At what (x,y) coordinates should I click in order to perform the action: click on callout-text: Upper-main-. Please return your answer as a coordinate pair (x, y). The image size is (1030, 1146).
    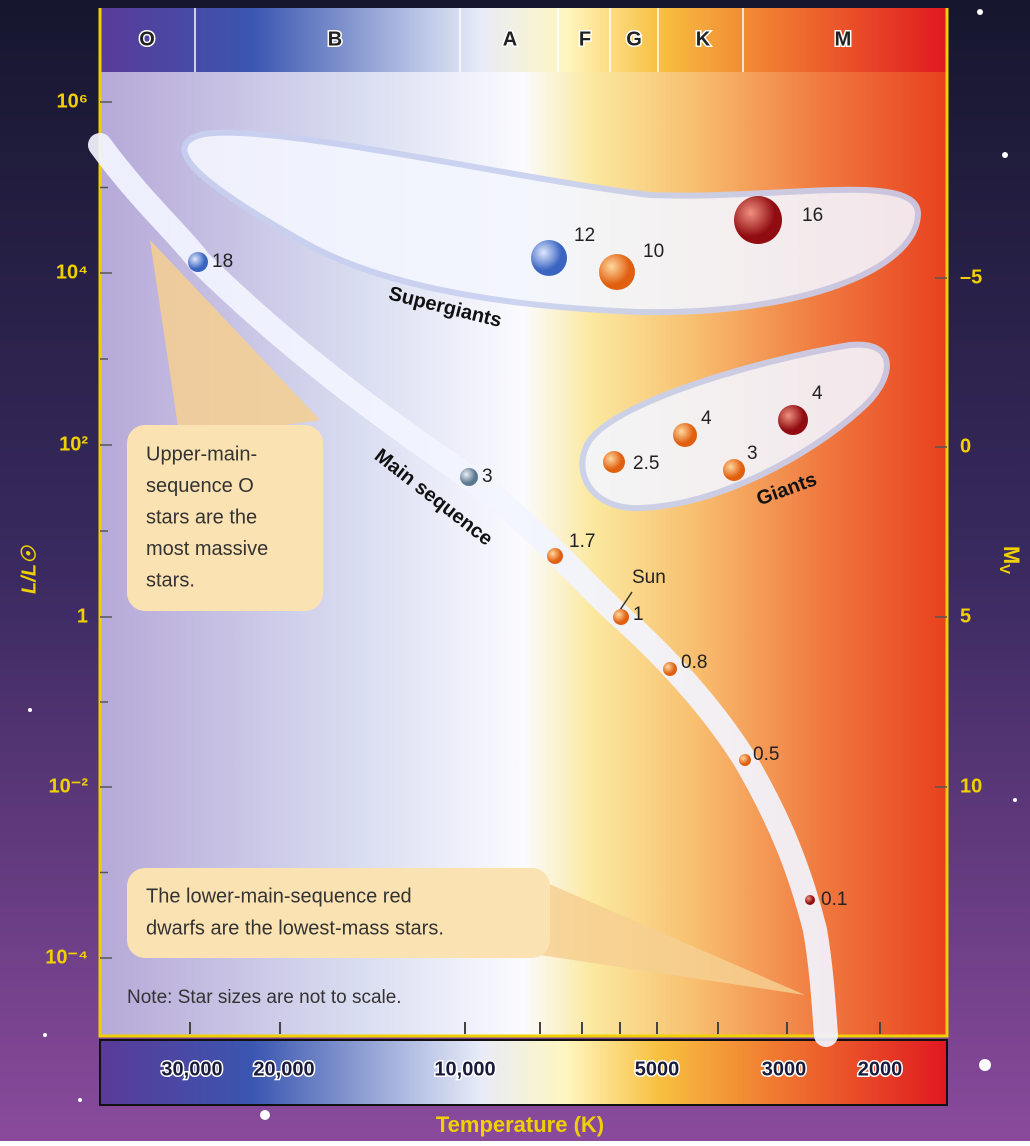
    Looking at the image, I should click on (201, 454).